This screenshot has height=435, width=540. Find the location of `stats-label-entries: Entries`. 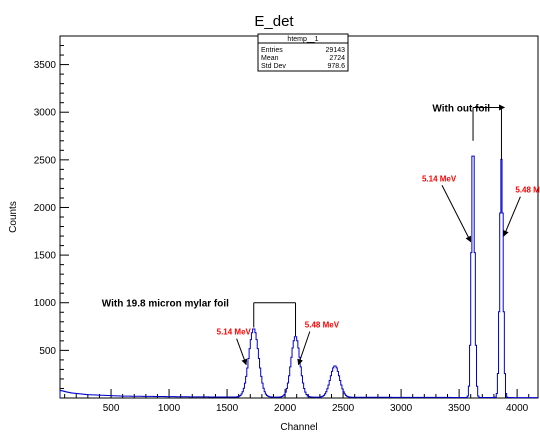

stats-label-entries: Entries is located at coordinates (272, 50).